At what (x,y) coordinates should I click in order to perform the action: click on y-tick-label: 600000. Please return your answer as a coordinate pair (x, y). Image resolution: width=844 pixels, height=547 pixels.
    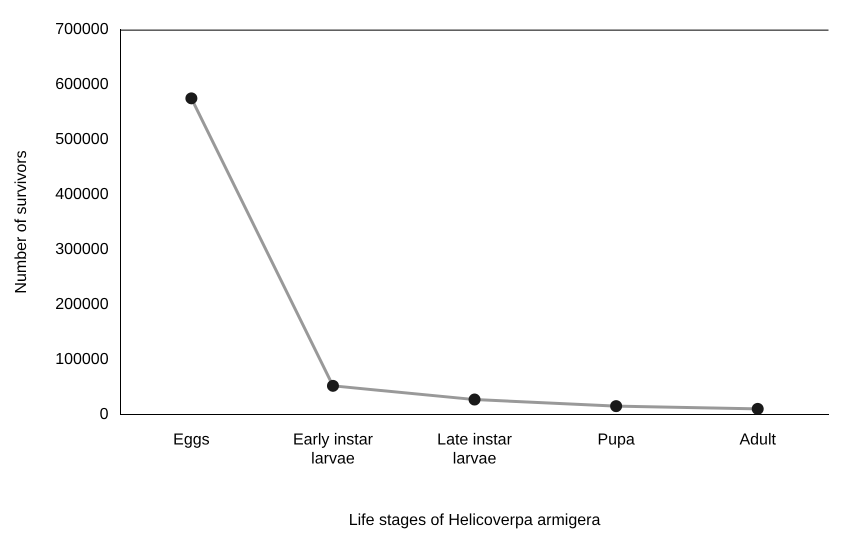
    Looking at the image, I should click on (82, 84).